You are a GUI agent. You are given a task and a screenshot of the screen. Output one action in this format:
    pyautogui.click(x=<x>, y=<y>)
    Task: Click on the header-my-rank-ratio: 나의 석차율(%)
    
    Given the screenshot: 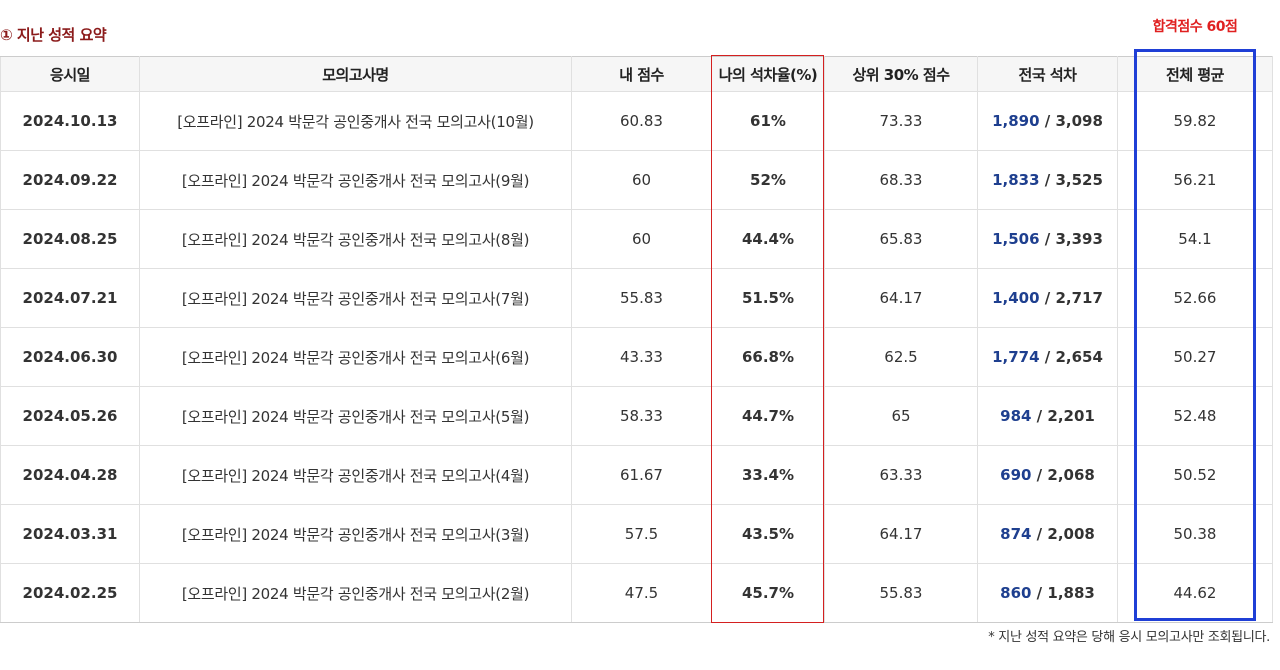 What is the action you would take?
    pyautogui.click(x=768, y=74)
    